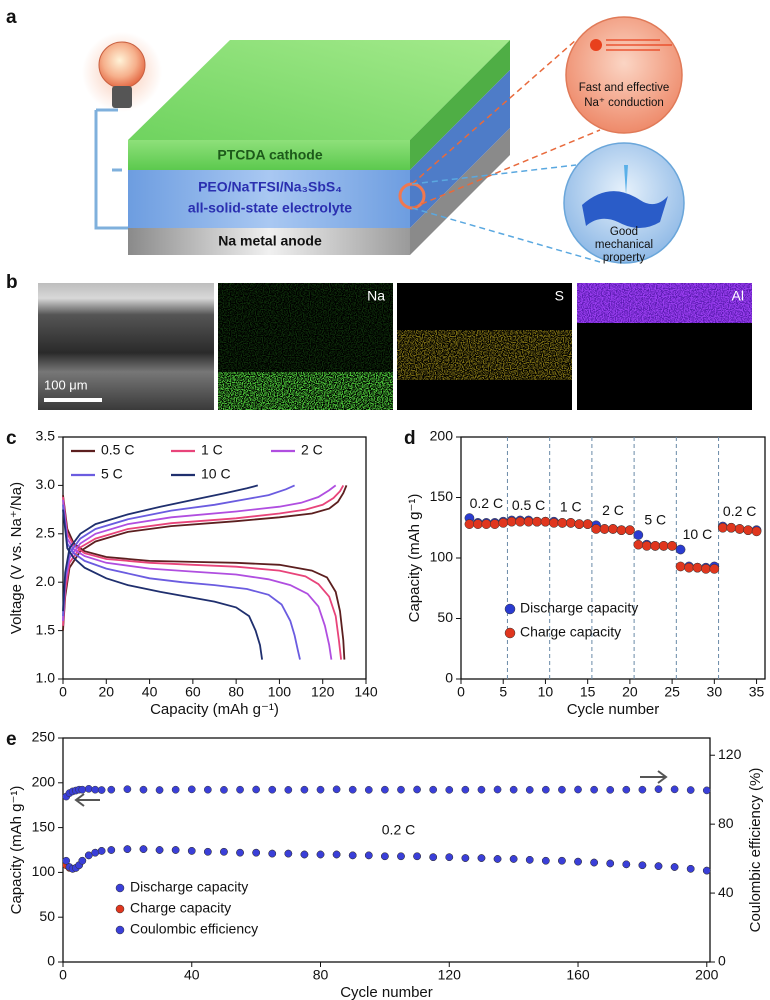 This screenshot has width=770, height=1000. What do you see at coordinates (707, 975) in the screenshot?
I see `x-tick-label: 200` at bounding box center [707, 975].